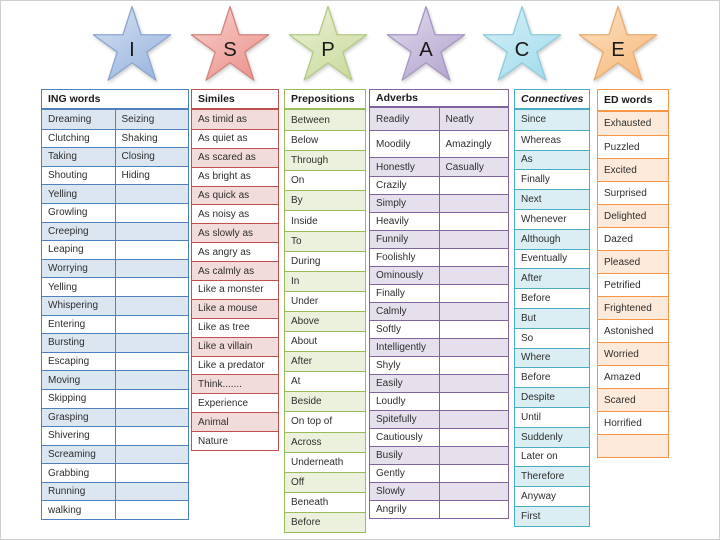  I want to click on table-row: Suddenly, so click(552, 436).